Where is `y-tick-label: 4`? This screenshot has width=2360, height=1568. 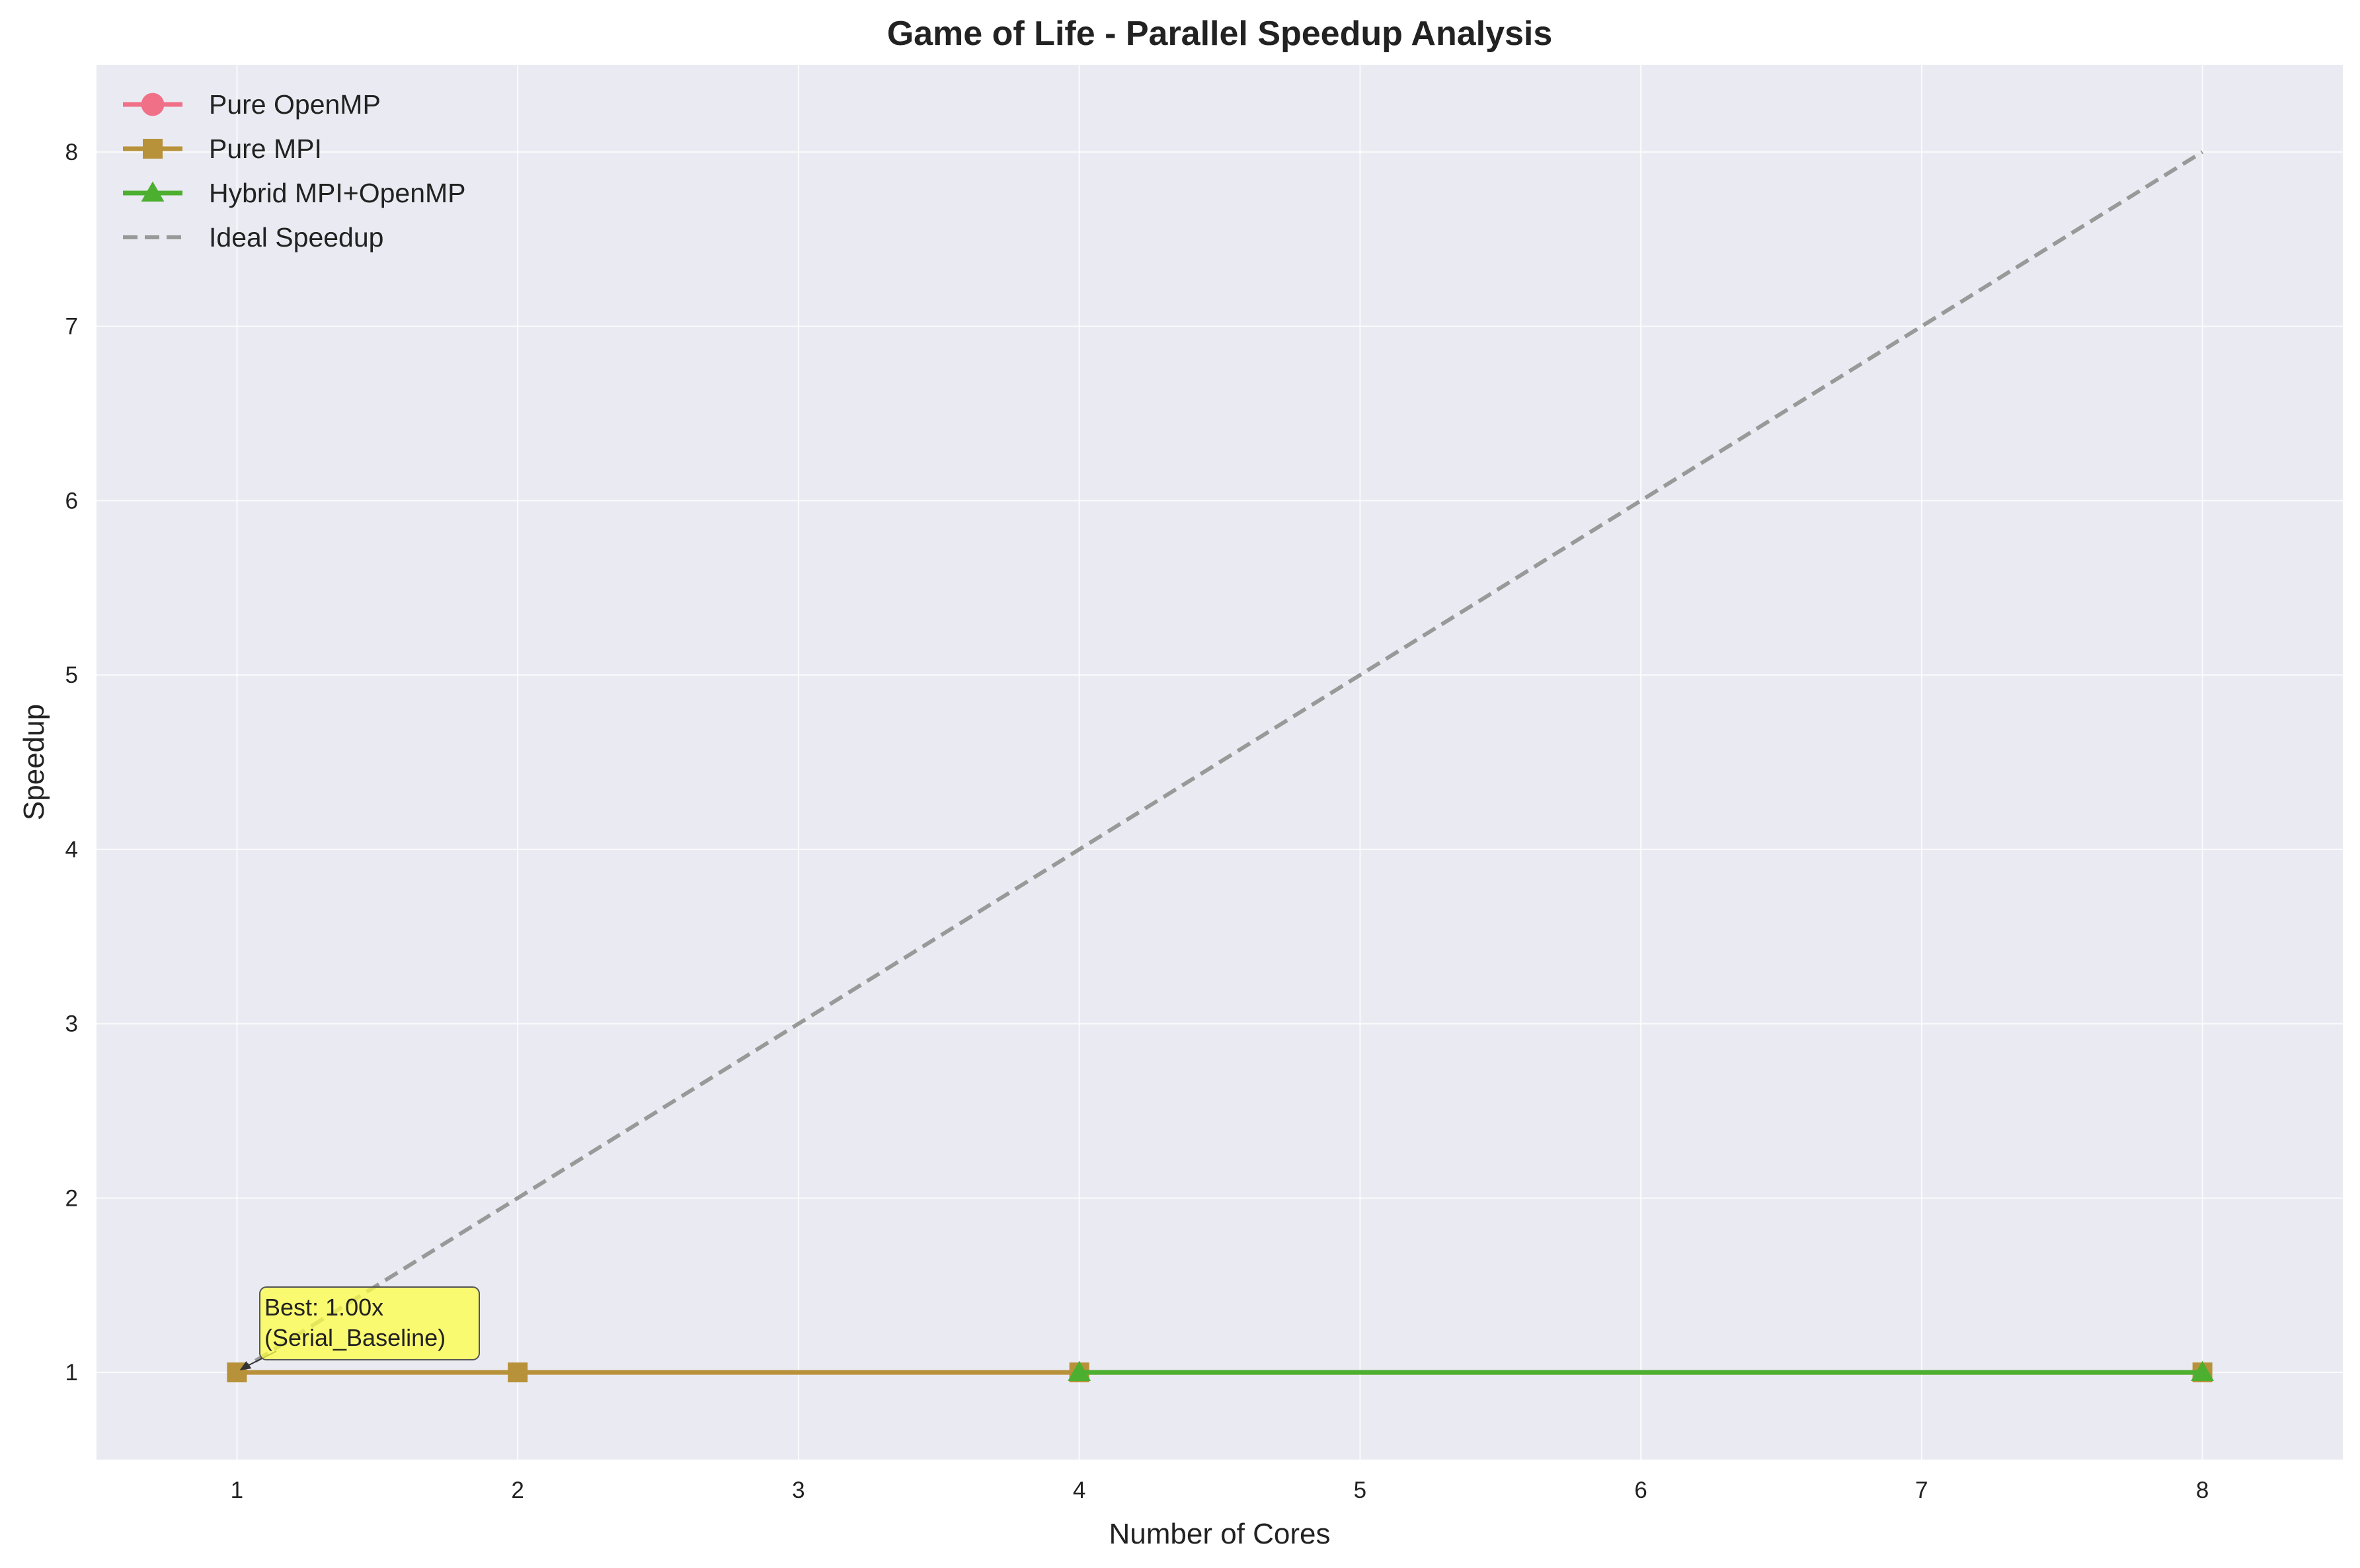
y-tick-label: 4 is located at coordinates (71, 850).